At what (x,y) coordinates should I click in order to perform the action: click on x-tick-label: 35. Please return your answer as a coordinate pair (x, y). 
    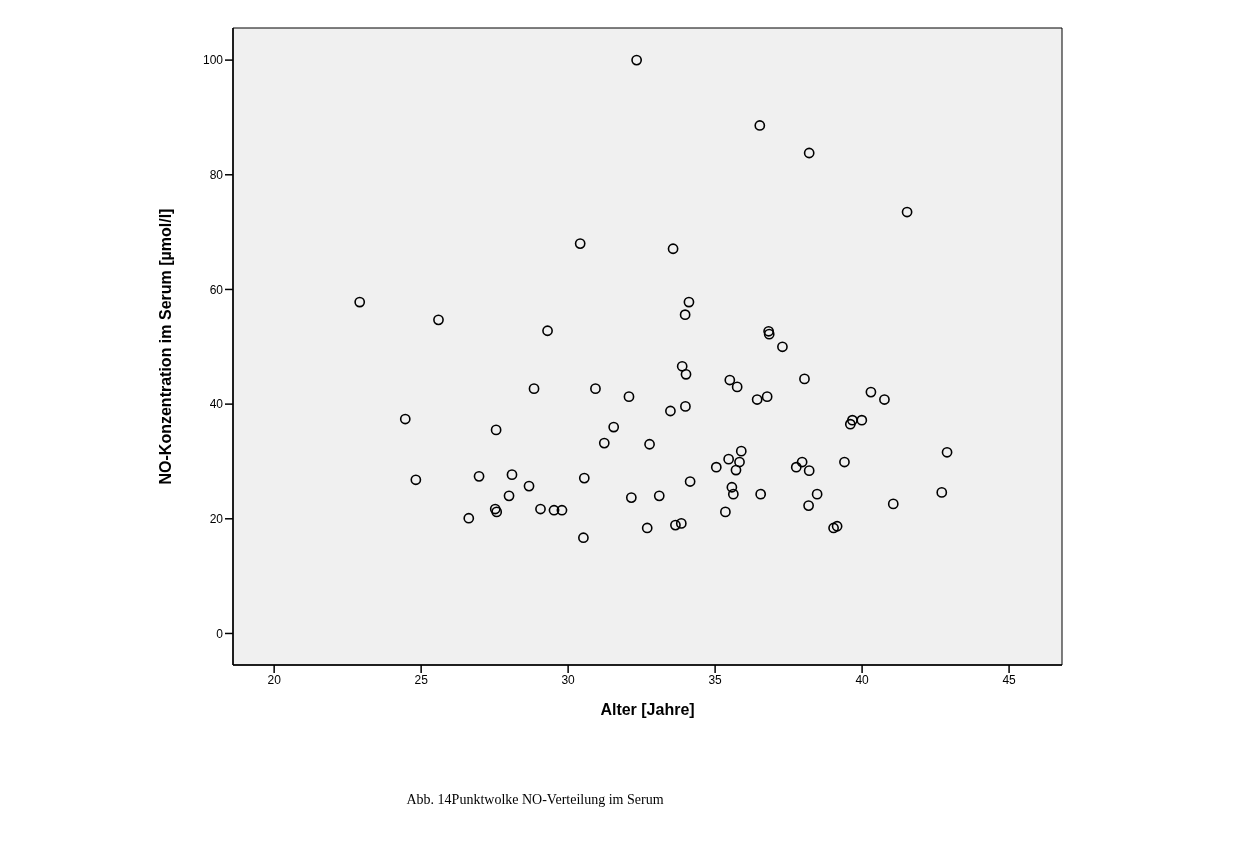
    Looking at the image, I should click on (715, 679).